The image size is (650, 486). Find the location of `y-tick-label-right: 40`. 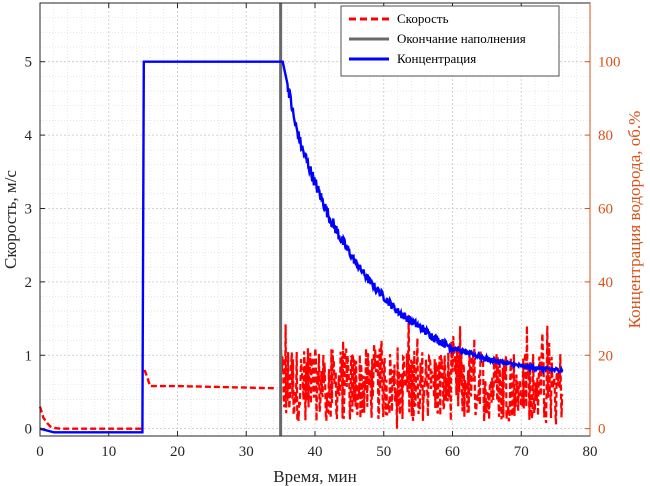

y-tick-label-right: 40 is located at coordinates (605, 283).